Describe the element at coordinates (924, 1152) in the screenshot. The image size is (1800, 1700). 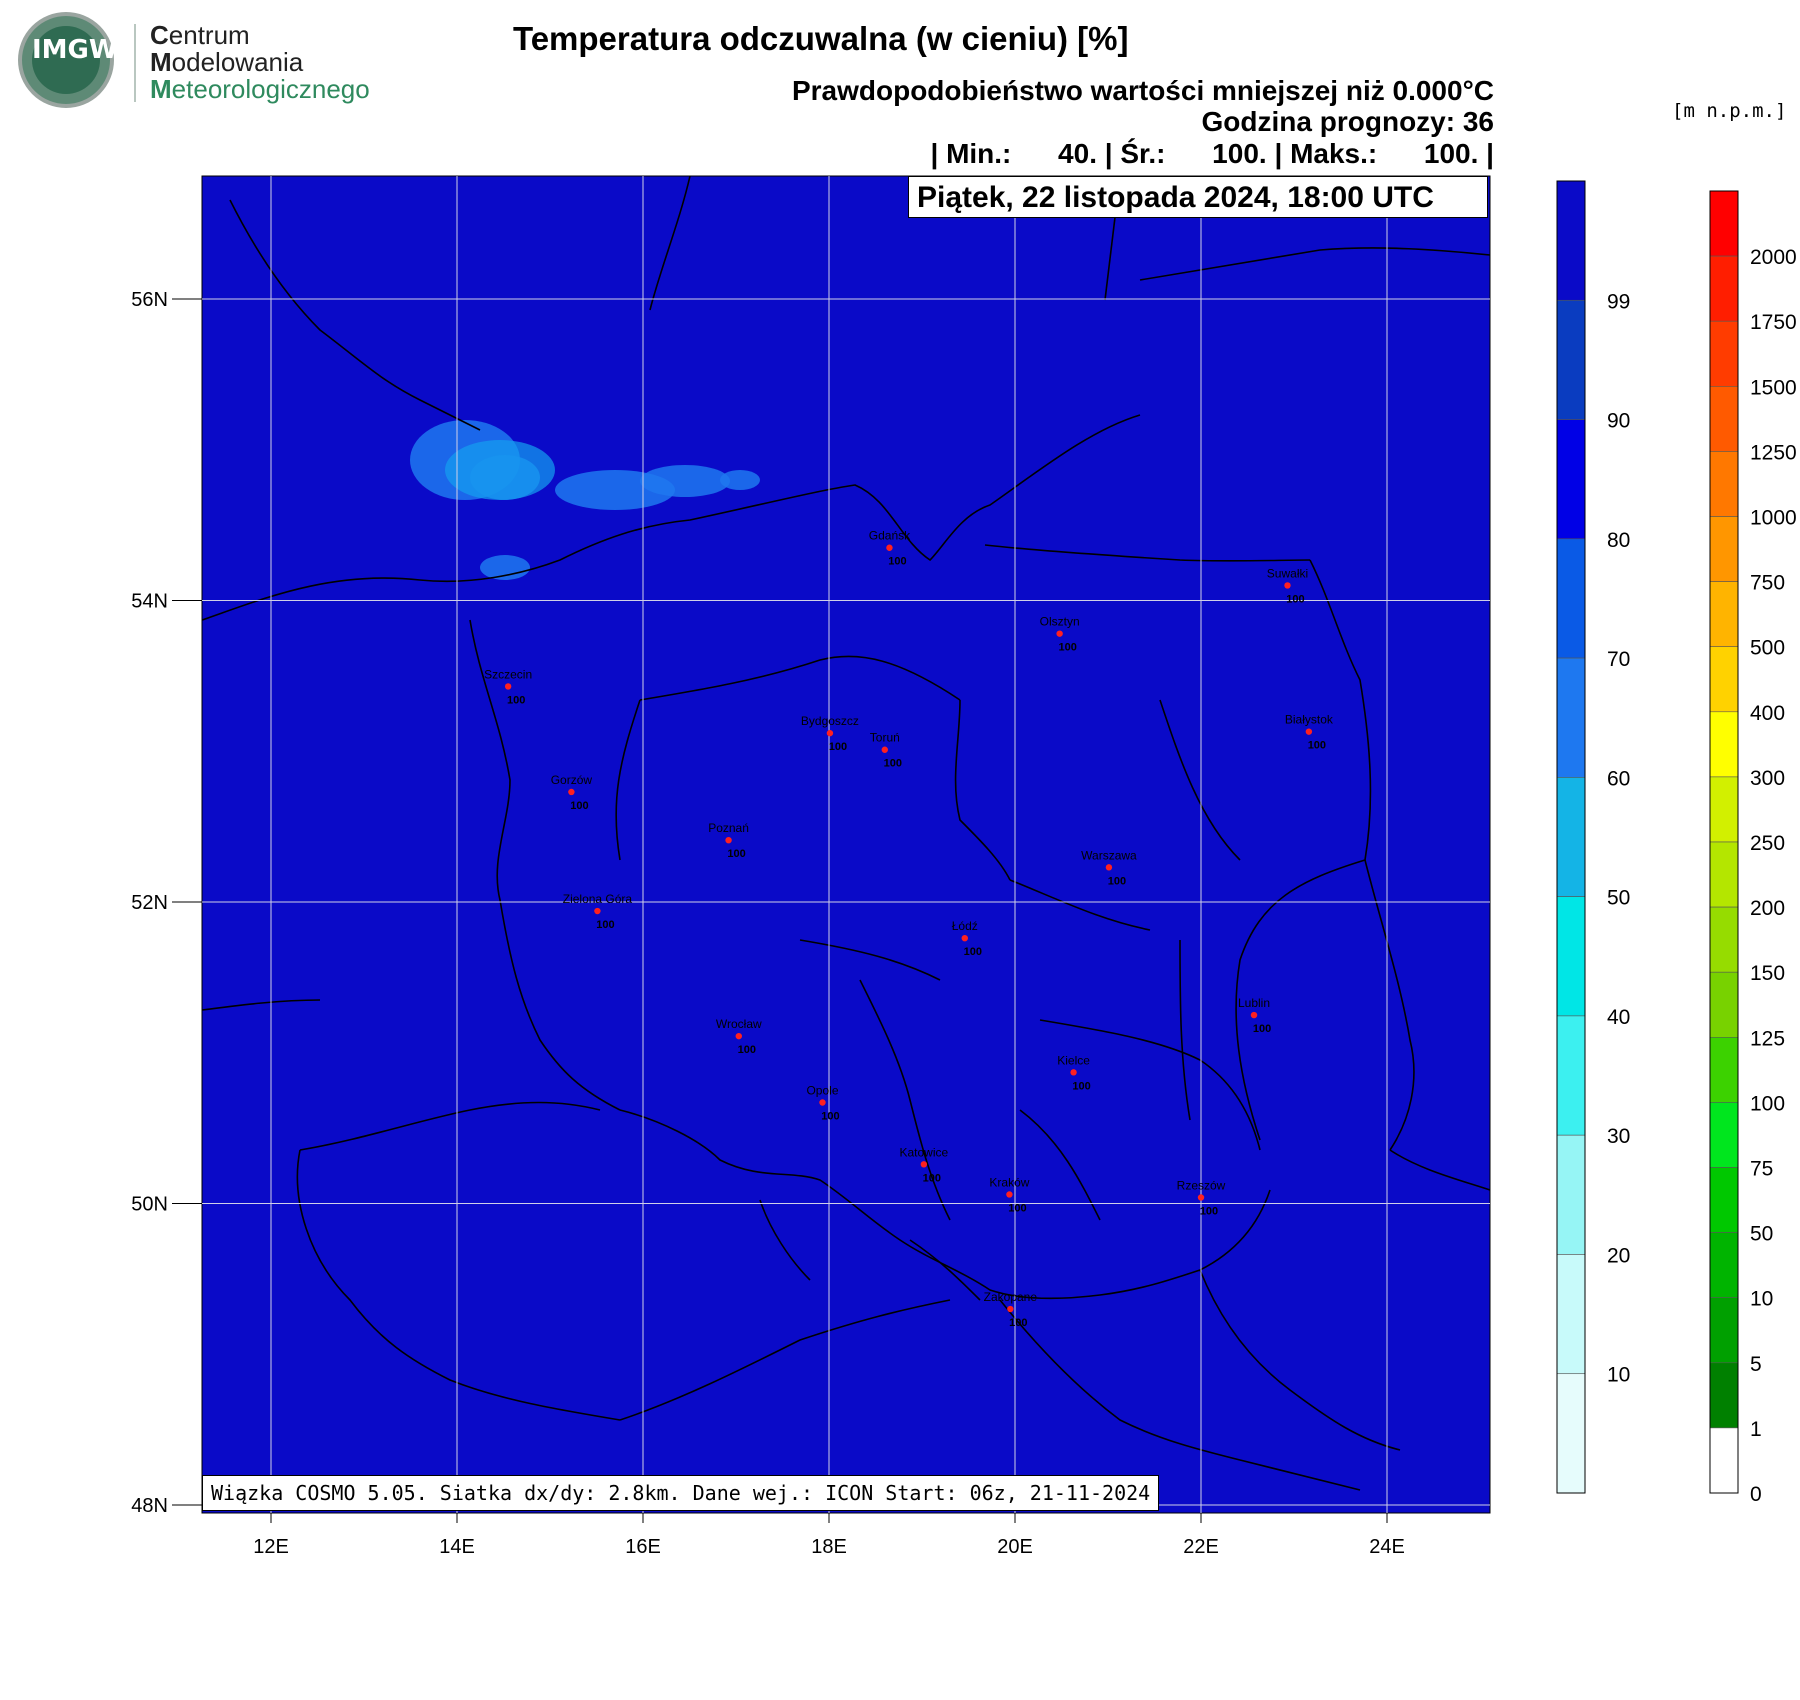
I see `city-name: Katowice` at that location.